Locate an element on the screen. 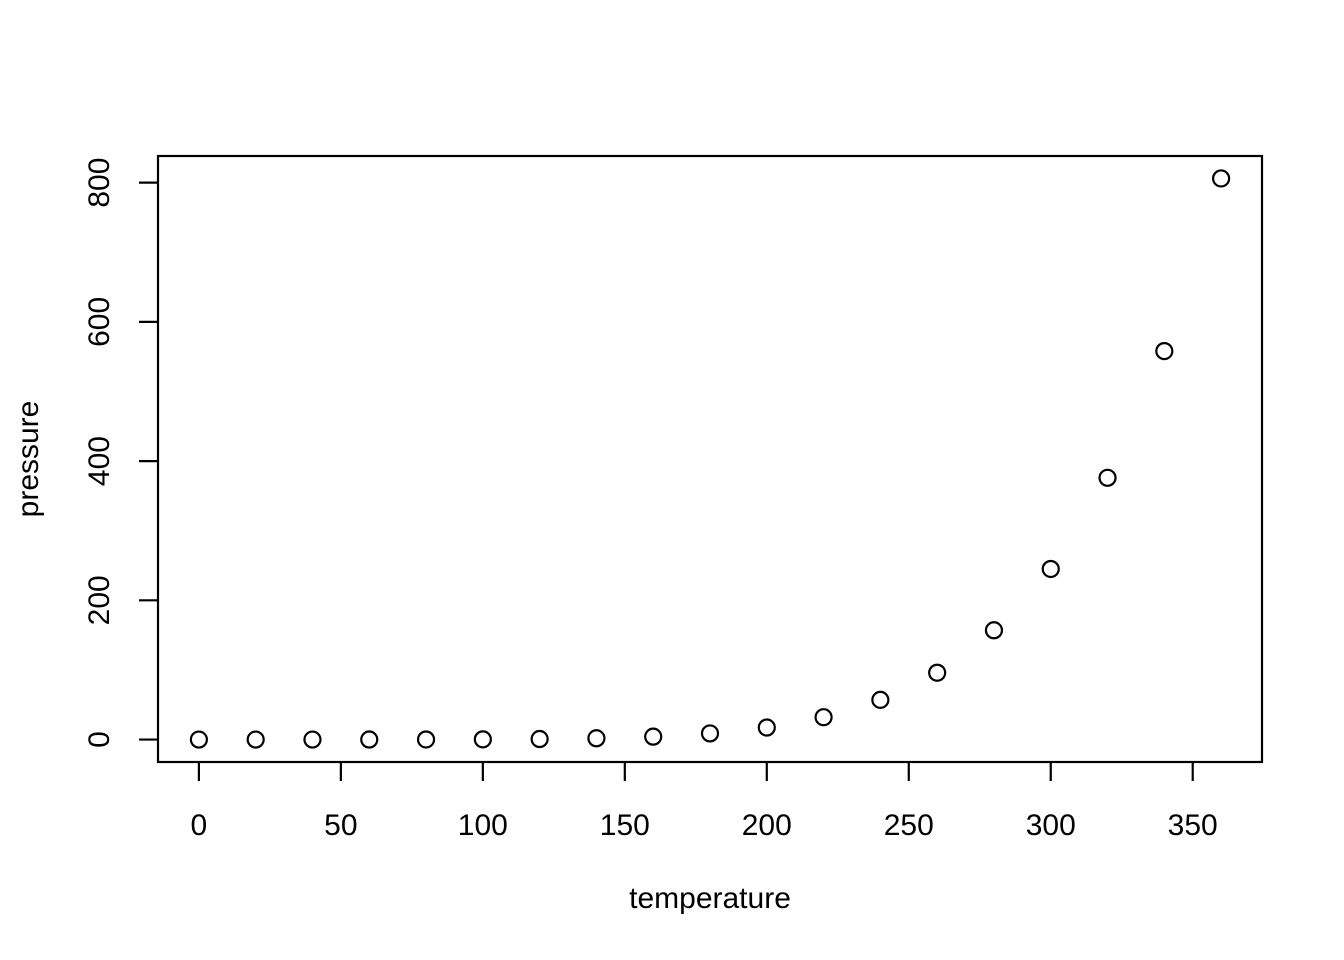  x-tick-label: 0 is located at coordinates (199, 825).